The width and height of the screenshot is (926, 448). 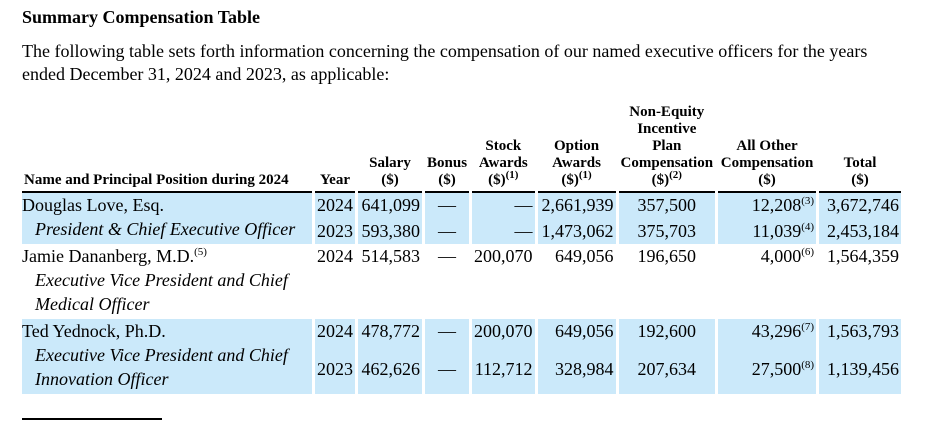 I want to click on page-title: Summary Compensation Table, so click(x=141, y=17).